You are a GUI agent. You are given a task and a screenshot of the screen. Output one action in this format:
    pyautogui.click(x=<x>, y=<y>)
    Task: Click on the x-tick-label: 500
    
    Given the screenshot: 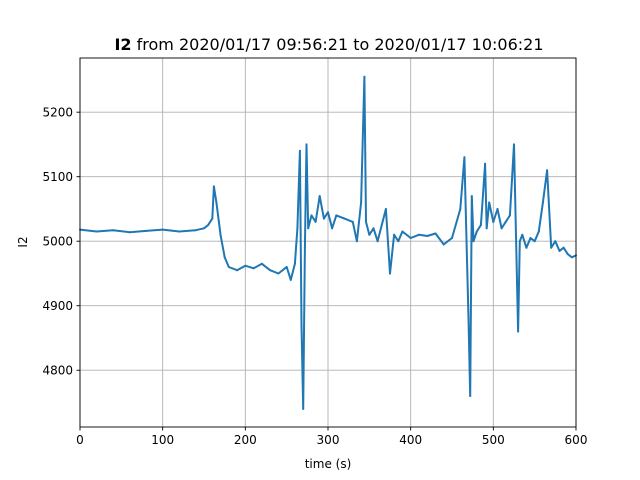 What is the action you would take?
    pyautogui.click(x=493, y=440)
    